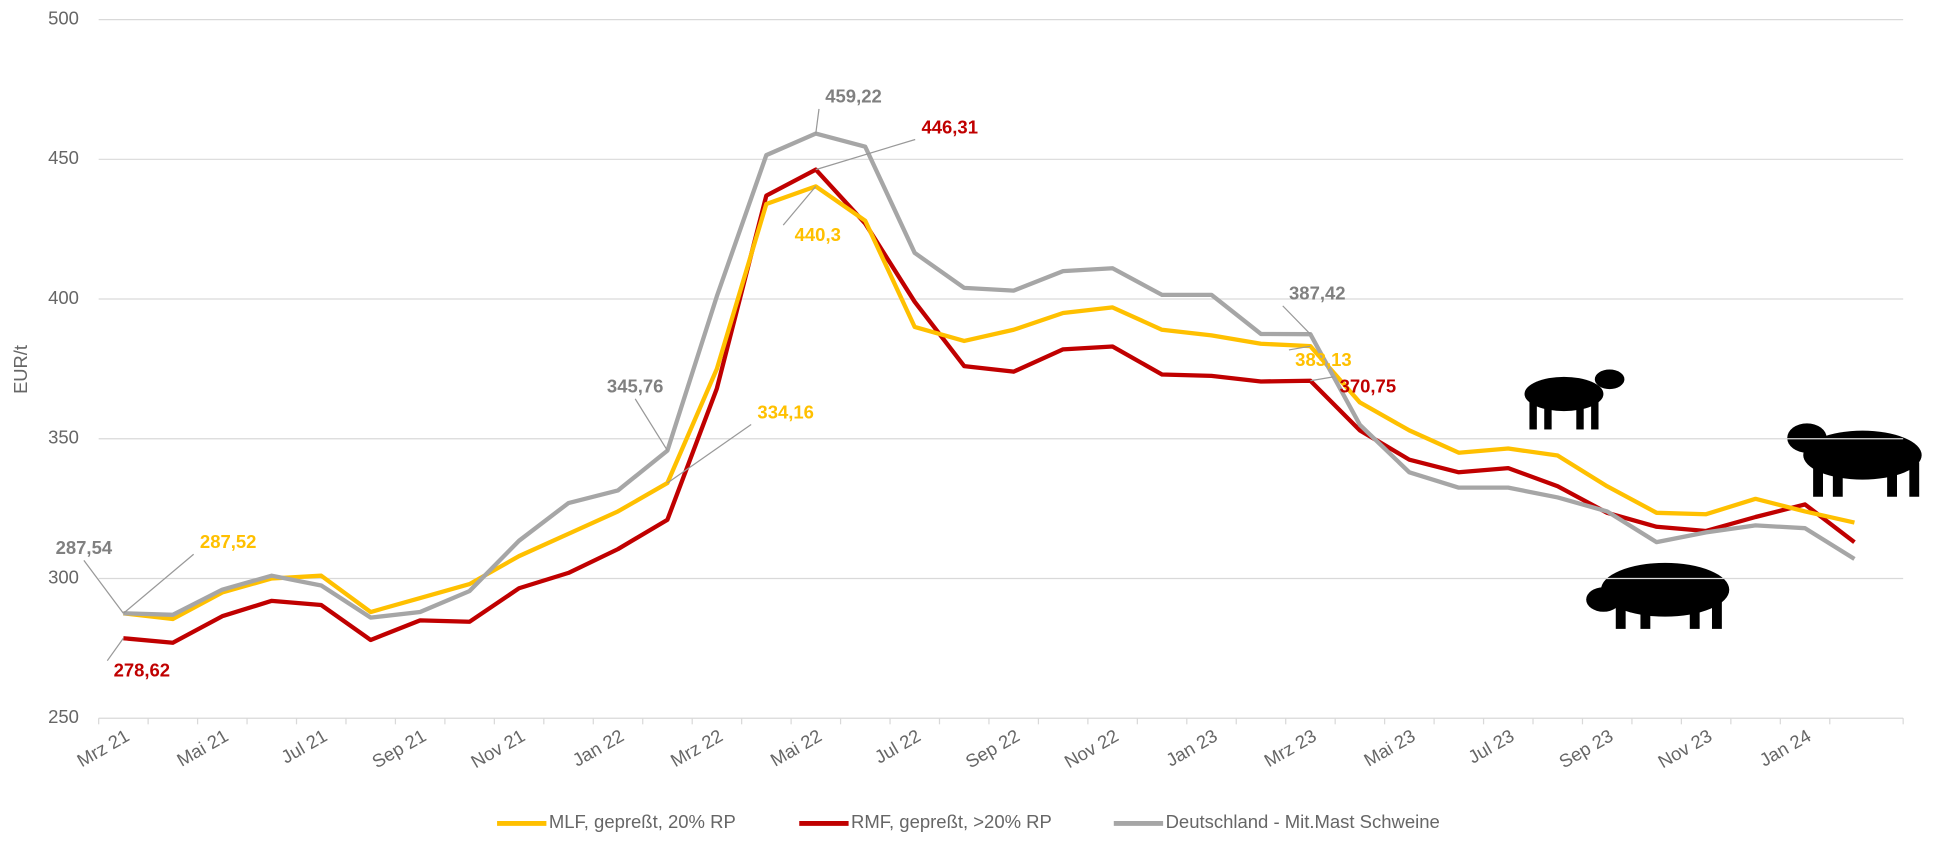  I want to click on legend-label: MLF, gepreßt, 20% RP, so click(642, 821).